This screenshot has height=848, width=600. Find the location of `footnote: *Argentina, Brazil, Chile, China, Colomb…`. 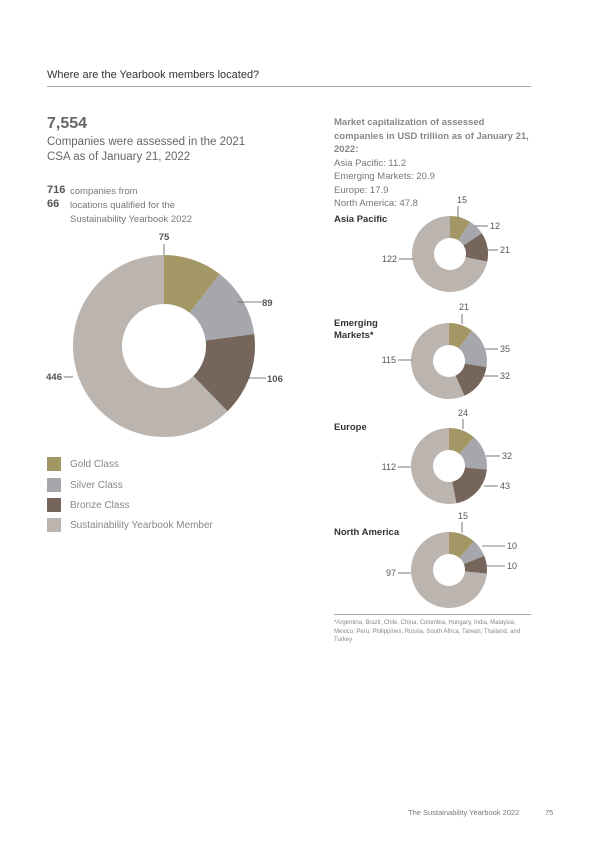

footnote: *Argentina, Brazil, Chile, China, Colomb… is located at coordinates (427, 631).